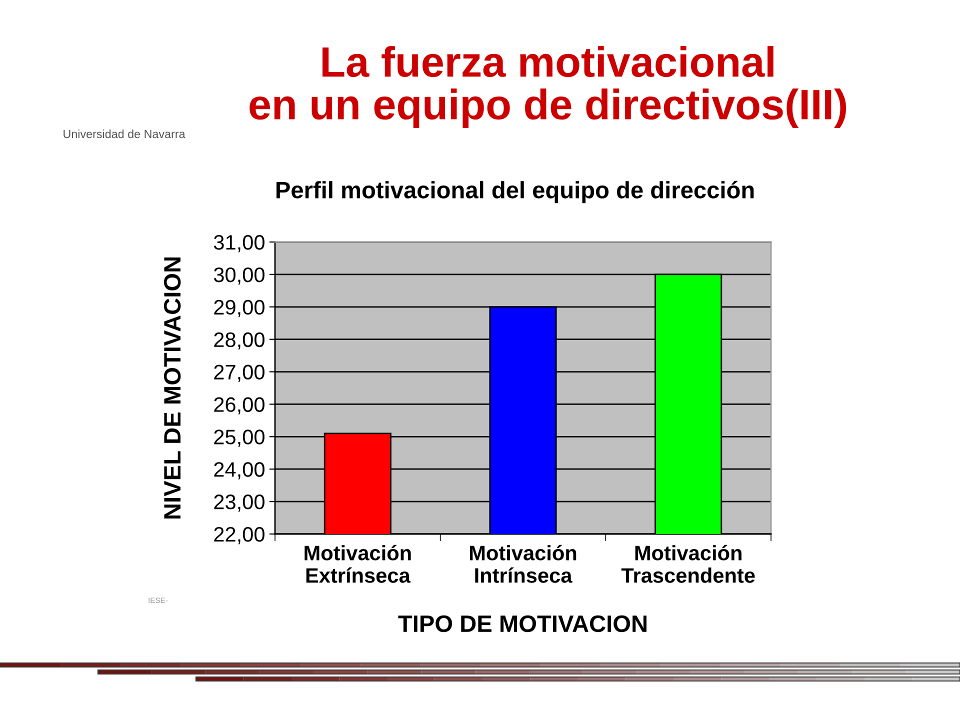 This screenshot has height=720, width=960. What do you see at coordinates (548, 87) in the screenshot?
I see `chart-title: La fuerza motivacional en un equipo de directivos(III)` at bounding box center [548, 87].